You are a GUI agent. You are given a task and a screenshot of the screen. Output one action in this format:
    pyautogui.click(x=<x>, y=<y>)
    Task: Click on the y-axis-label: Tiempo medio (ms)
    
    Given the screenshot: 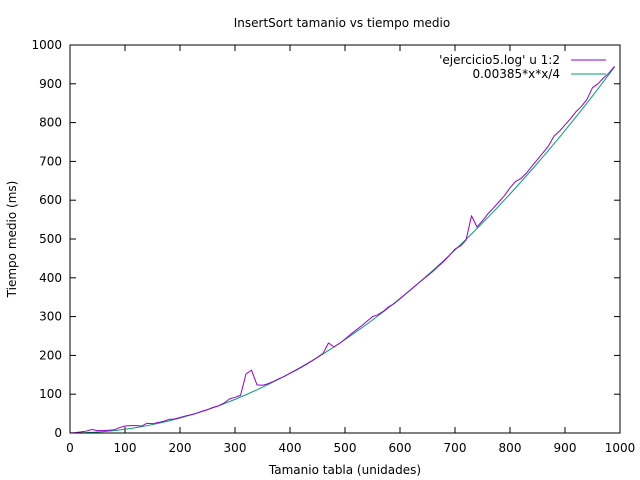 What is the action you would take?
    pyautogui.click(x=12, y=240)
    